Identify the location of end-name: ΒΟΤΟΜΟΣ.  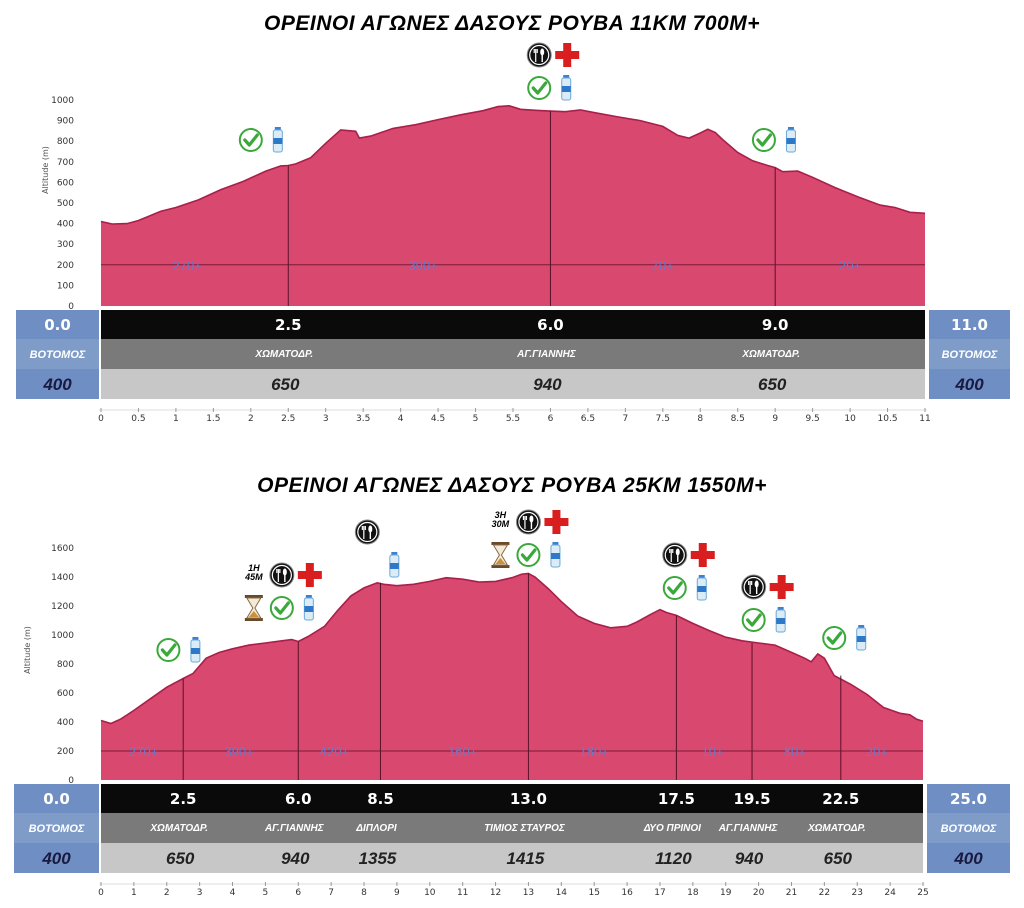
(969, 829).